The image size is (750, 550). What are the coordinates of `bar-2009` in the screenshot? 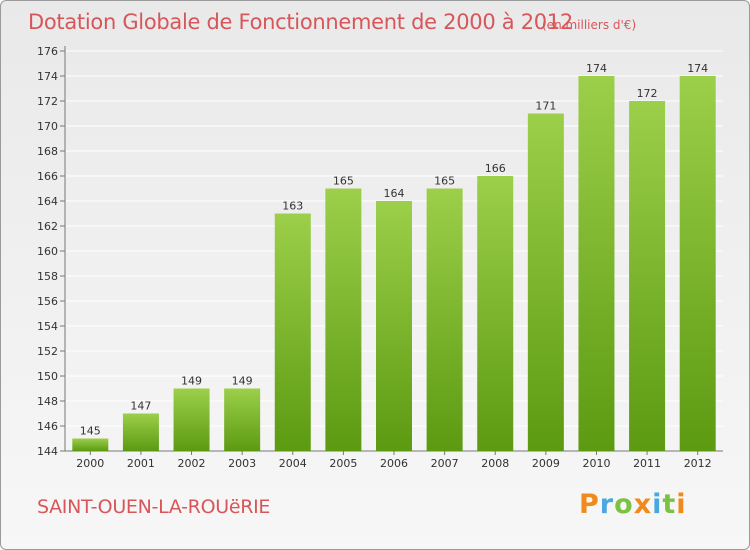 It's located at (545, 282).